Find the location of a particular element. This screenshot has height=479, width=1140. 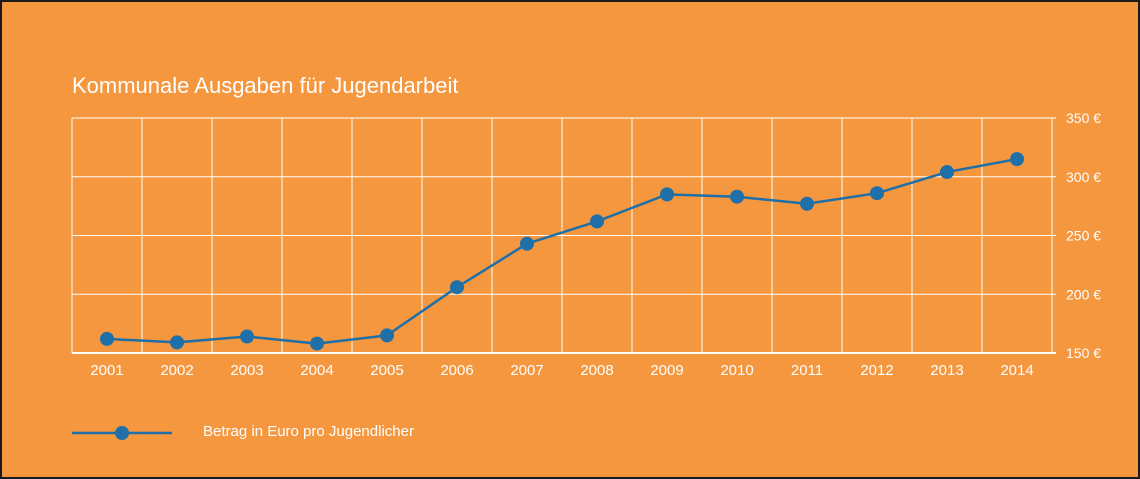

y-tick-label: 200 € is located at coordinates (1083, 294).